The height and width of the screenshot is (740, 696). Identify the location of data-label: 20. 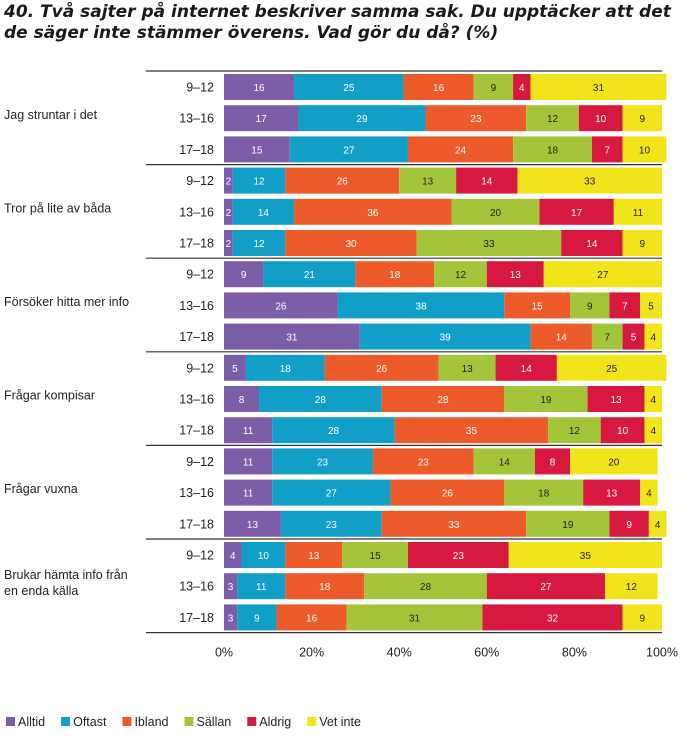
(614, 462).